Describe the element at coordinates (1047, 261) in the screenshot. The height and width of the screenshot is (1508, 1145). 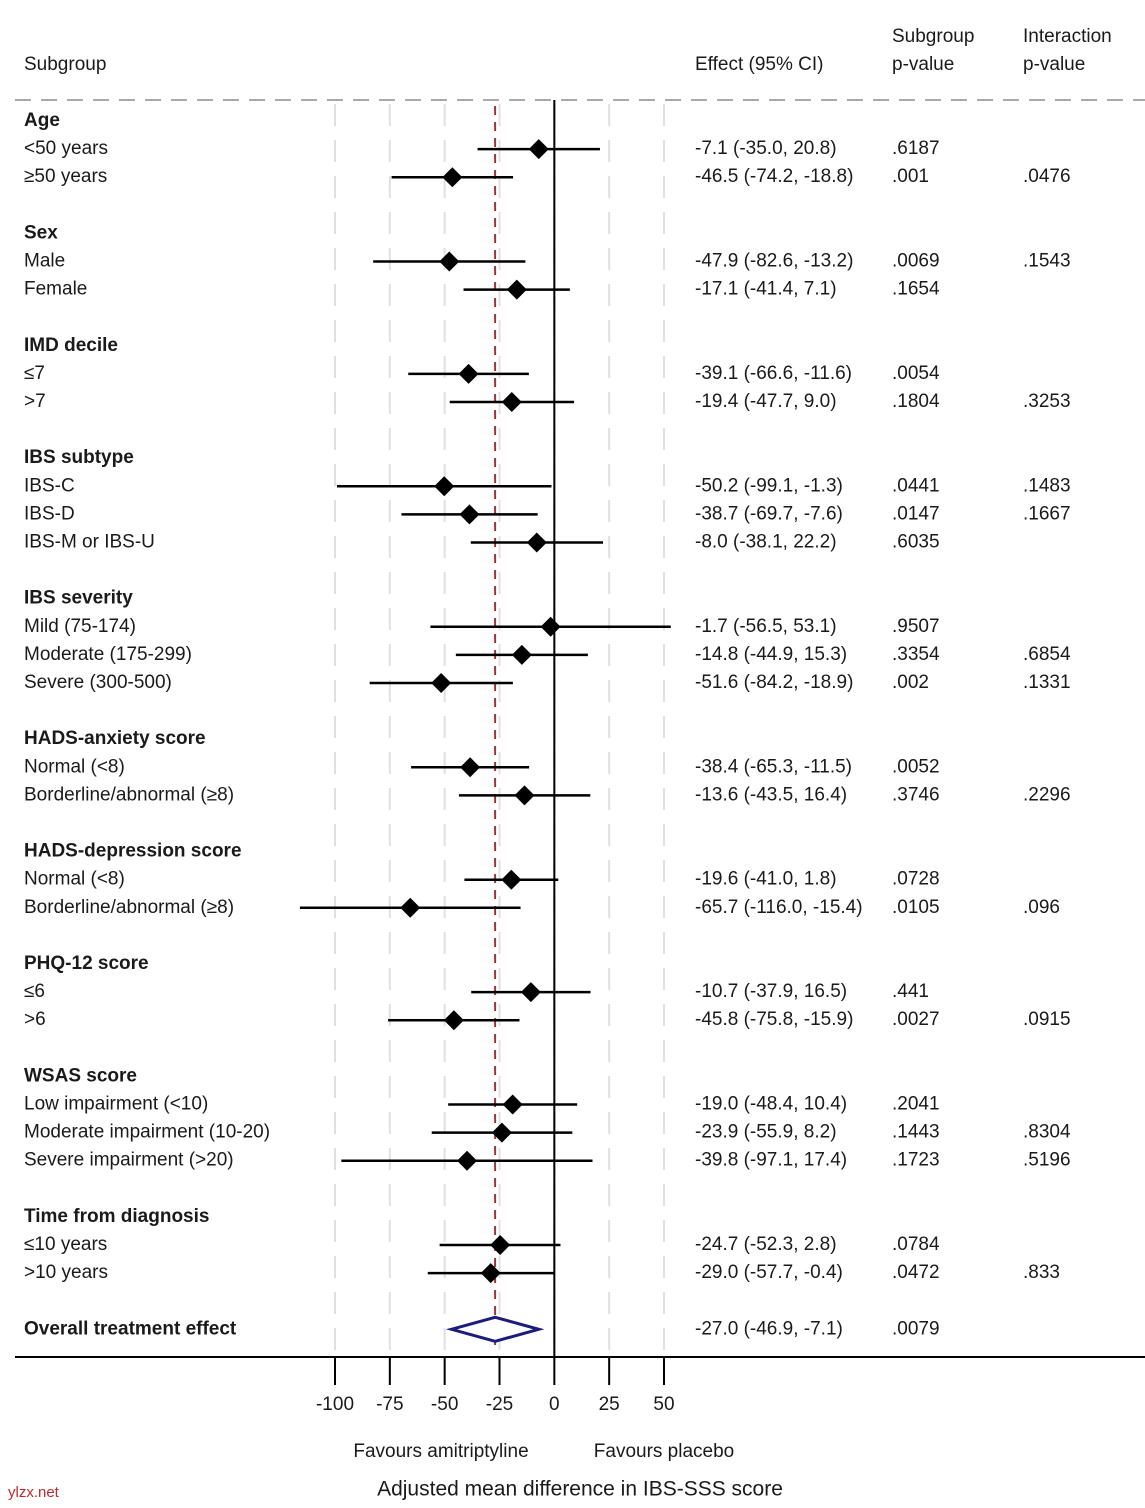
I see `interaction-p: .1543` at that location.